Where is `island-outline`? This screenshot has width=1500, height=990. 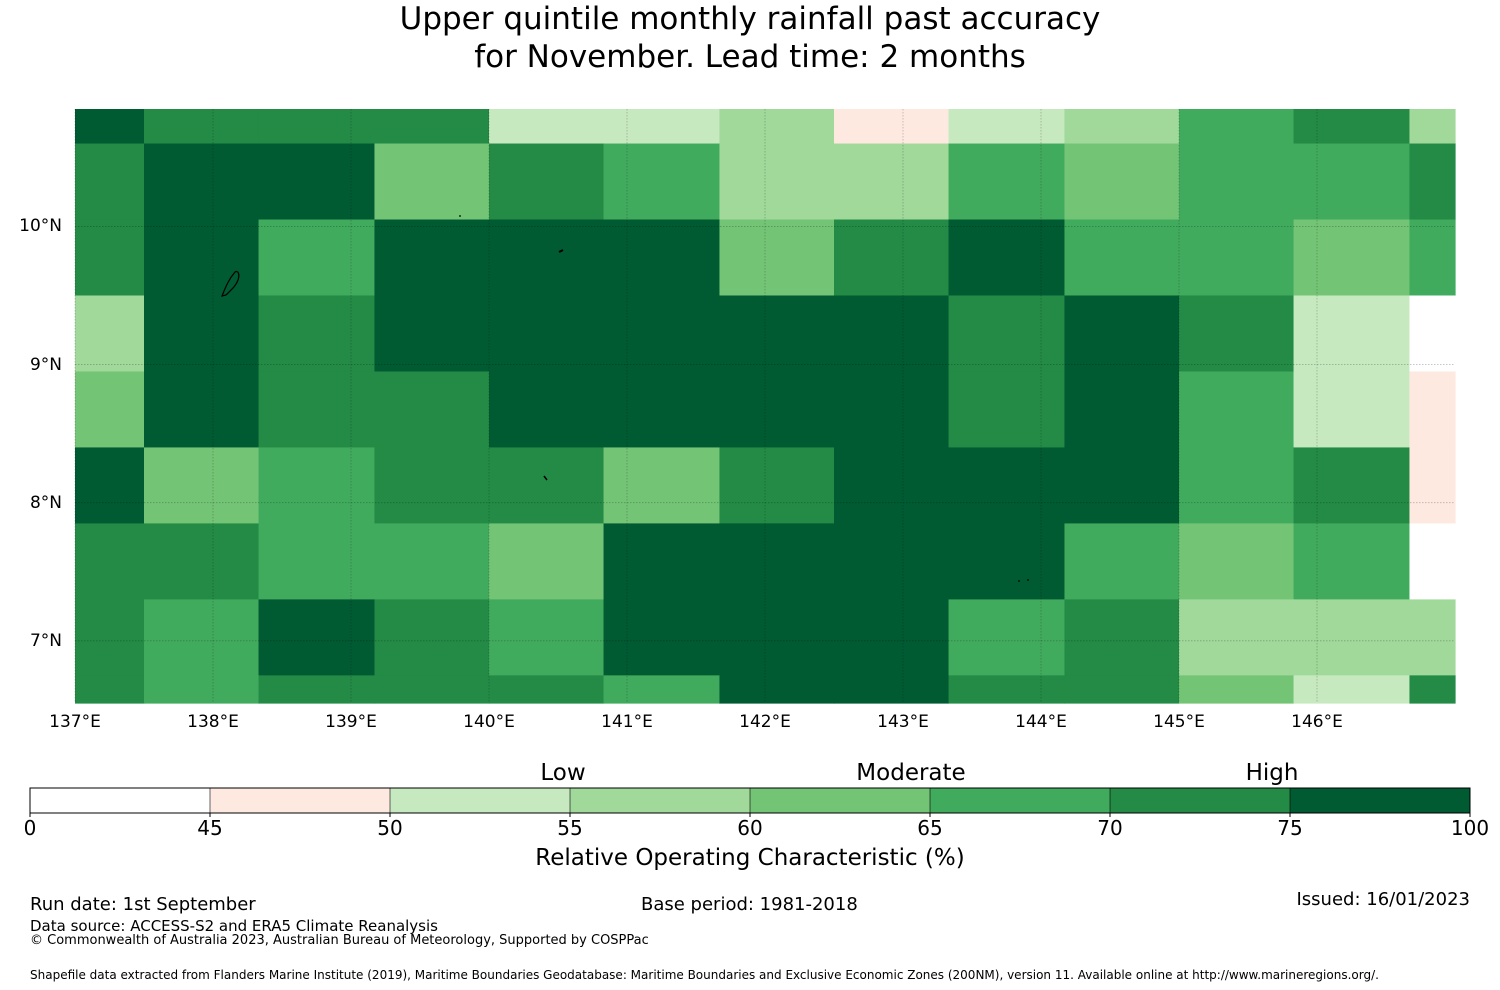
island-outline is located at coordinates (561, 251).